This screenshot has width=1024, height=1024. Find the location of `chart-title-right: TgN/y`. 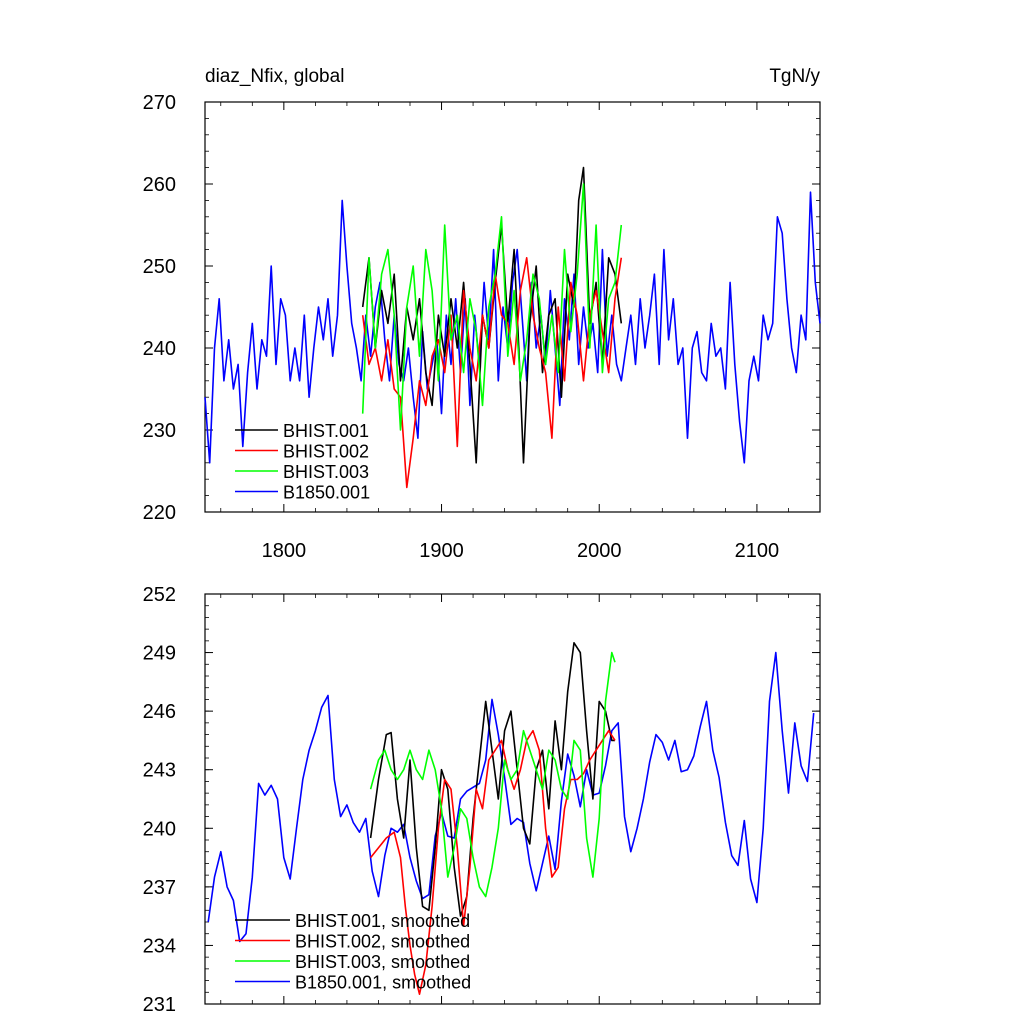

chart-title-right: TgN/y is located at coordinates (794, 76).